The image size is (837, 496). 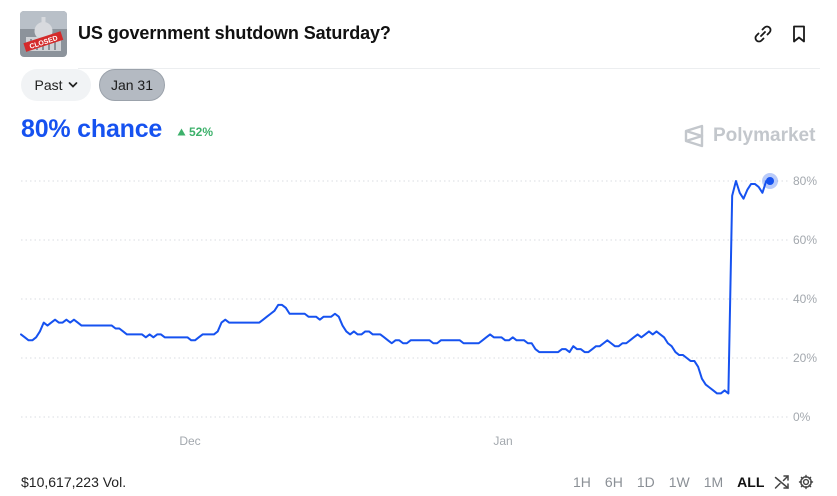 What do you see at coordinates (201, 132) in the screenshot?
I see `delta-value: 52%` at bounding box center [201, 132].